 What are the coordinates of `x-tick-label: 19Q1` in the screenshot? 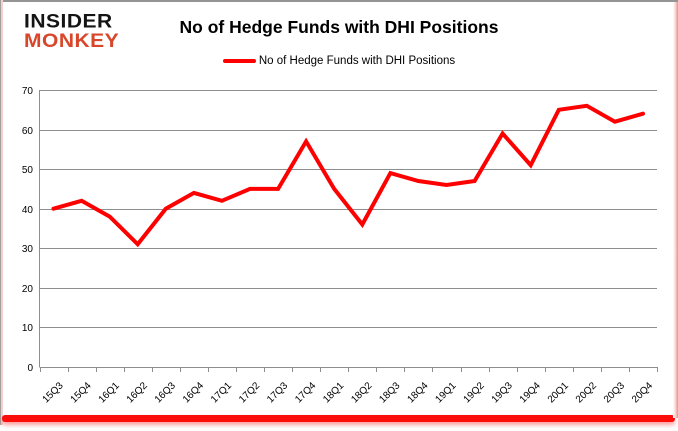 It's located at (446, 392).